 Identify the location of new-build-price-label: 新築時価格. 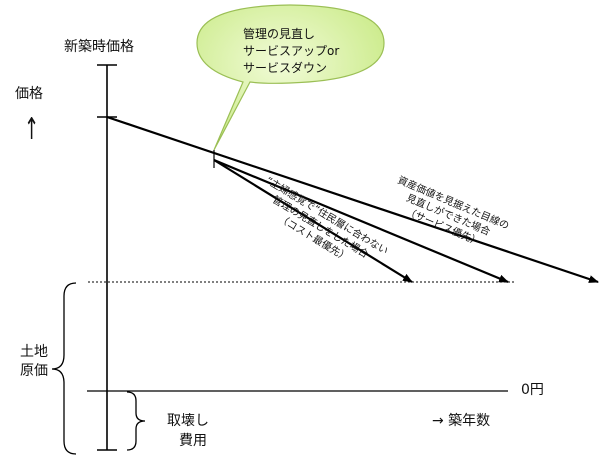
(99, 47).